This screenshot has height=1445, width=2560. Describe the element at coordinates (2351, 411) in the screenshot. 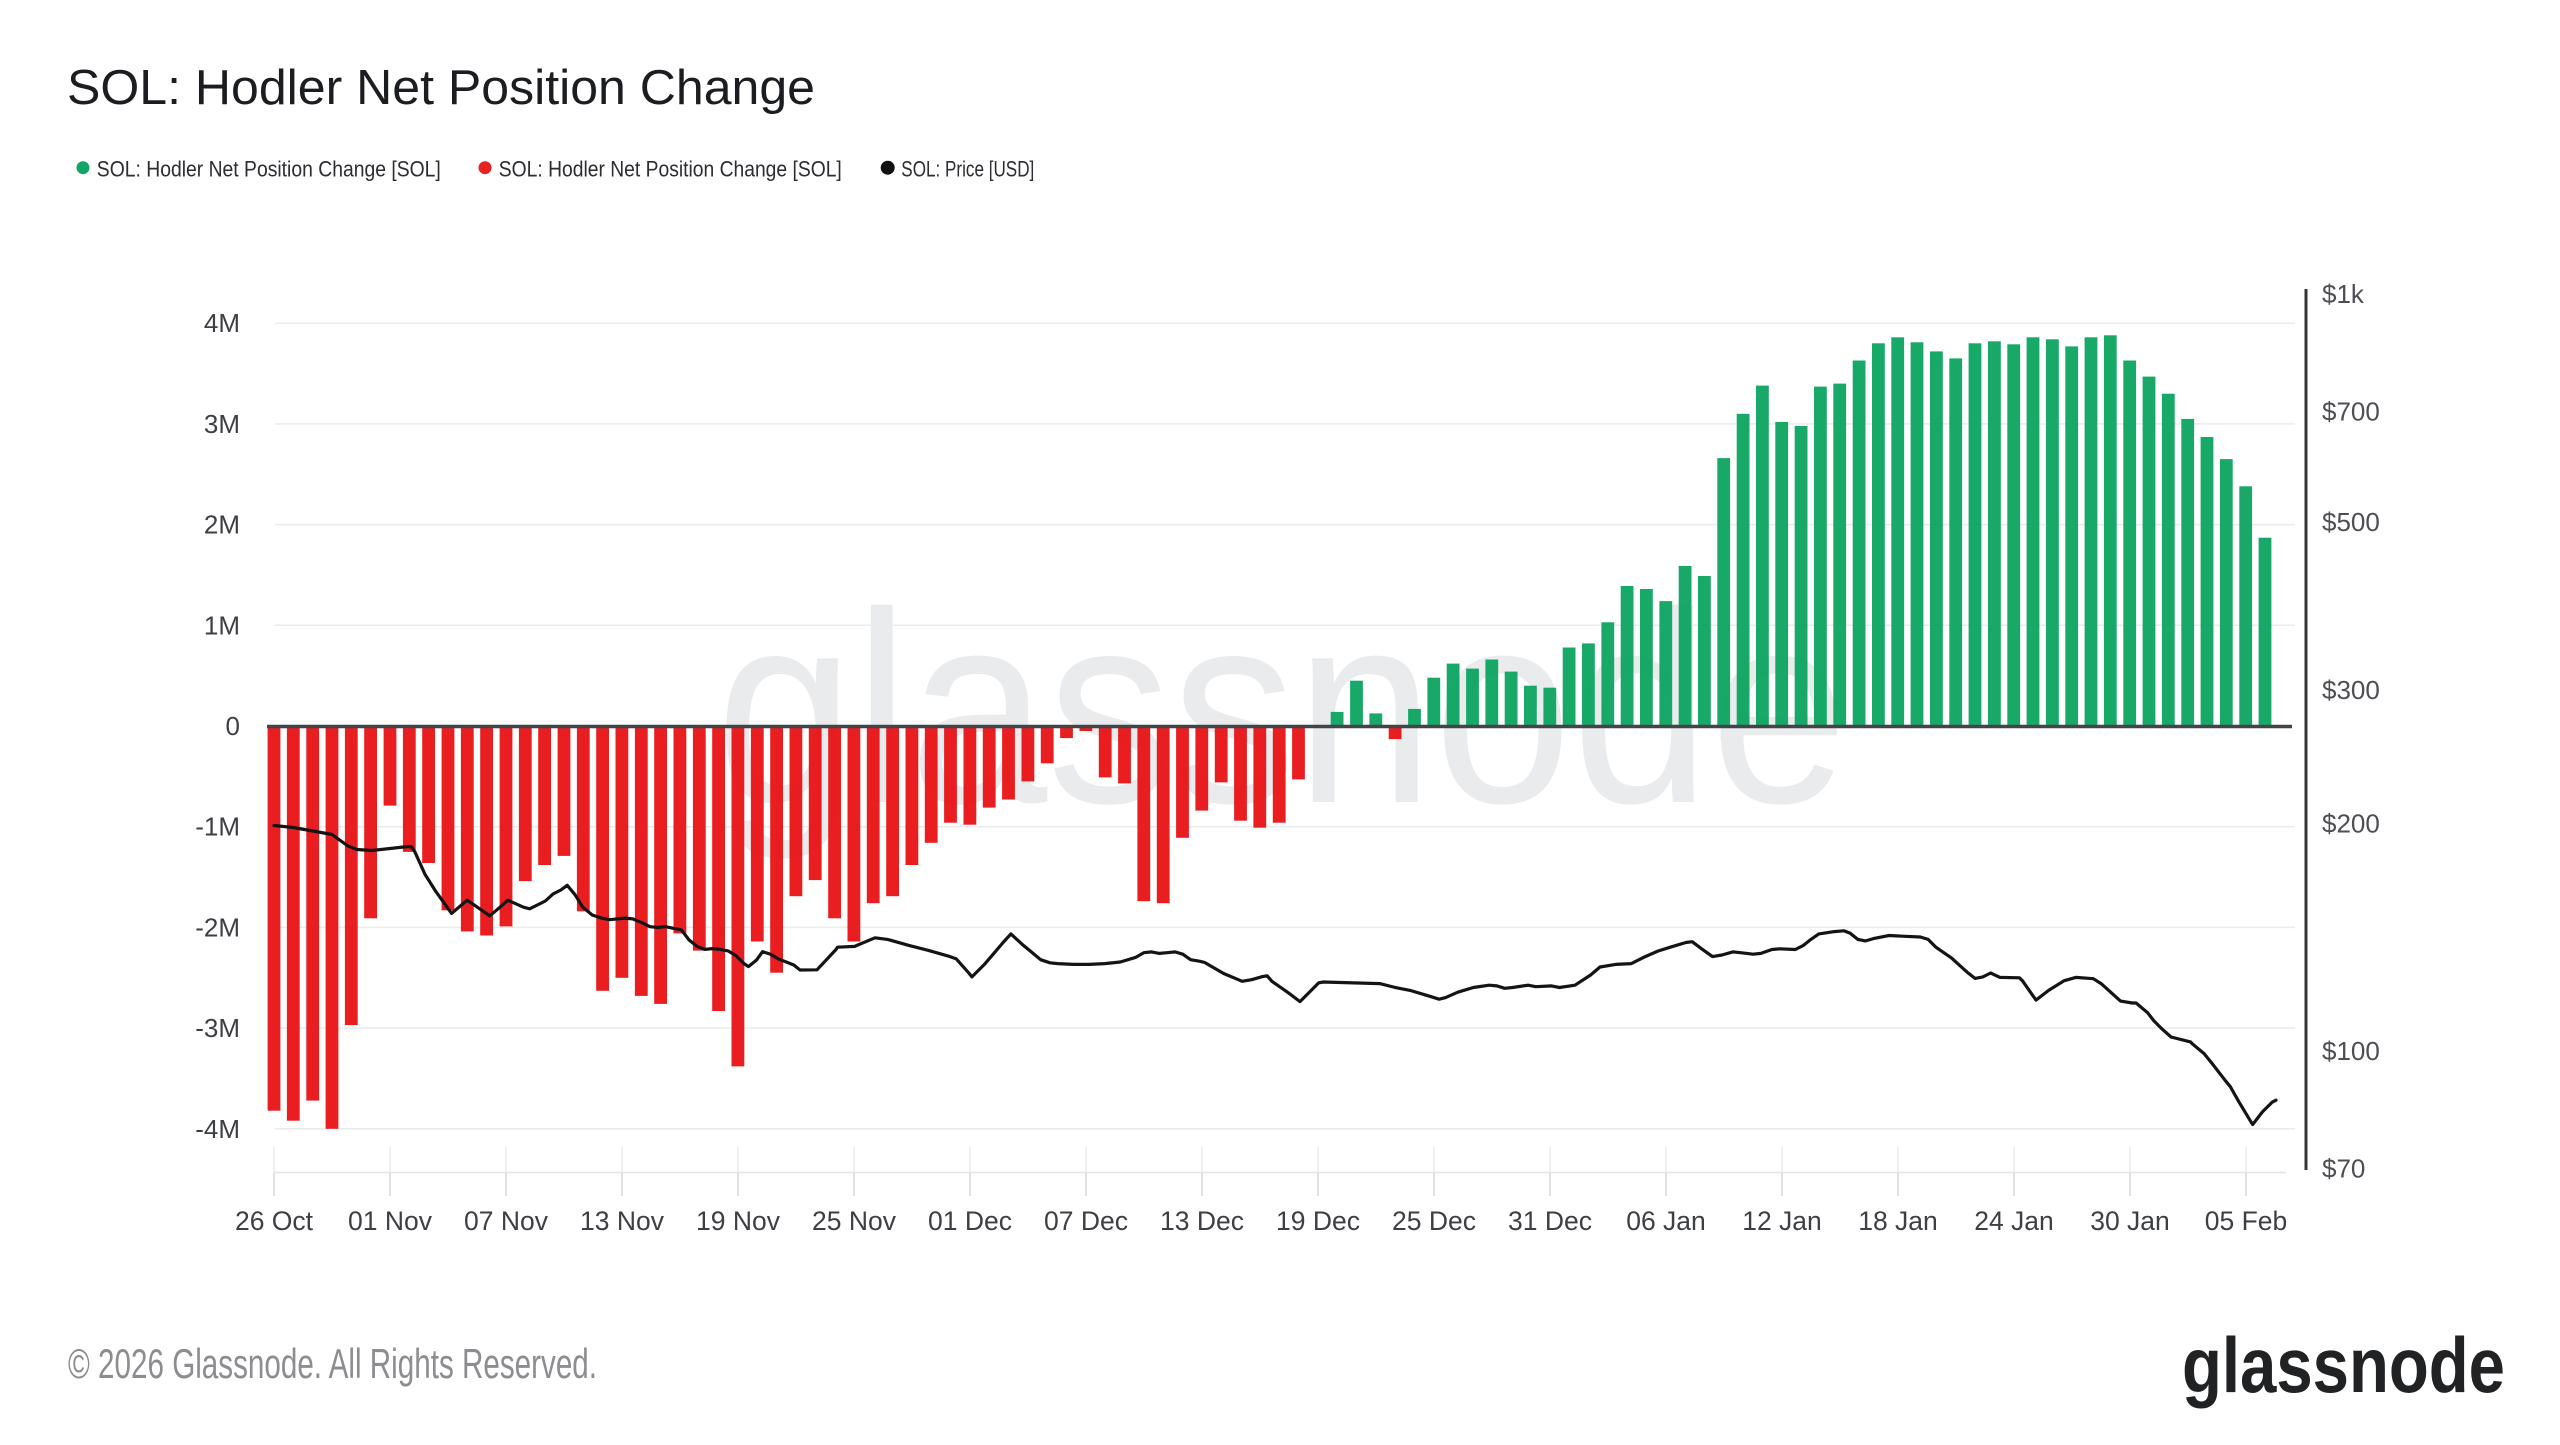

I see `svg-text: $700` at that location.